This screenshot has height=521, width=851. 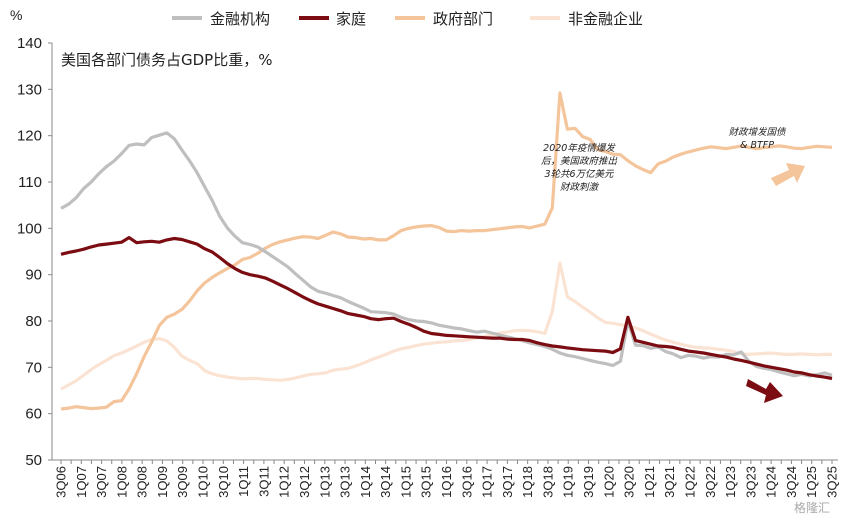 What do you see at coordinates (203, 482) in the screenshot?
I see `x-tick-label: 1Q10` at bounding box center [203, 482].